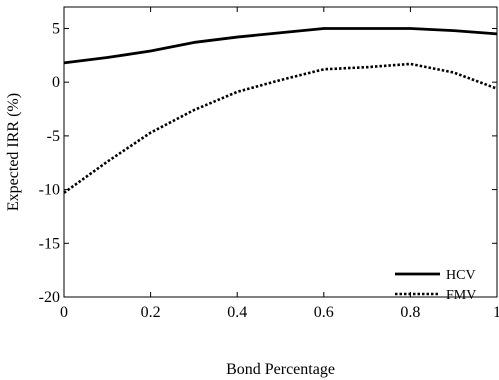  Describe the element at coordinates (13, 152) in the screenshot. I see `y-axis-label: Expected IRR (%)` at that location.